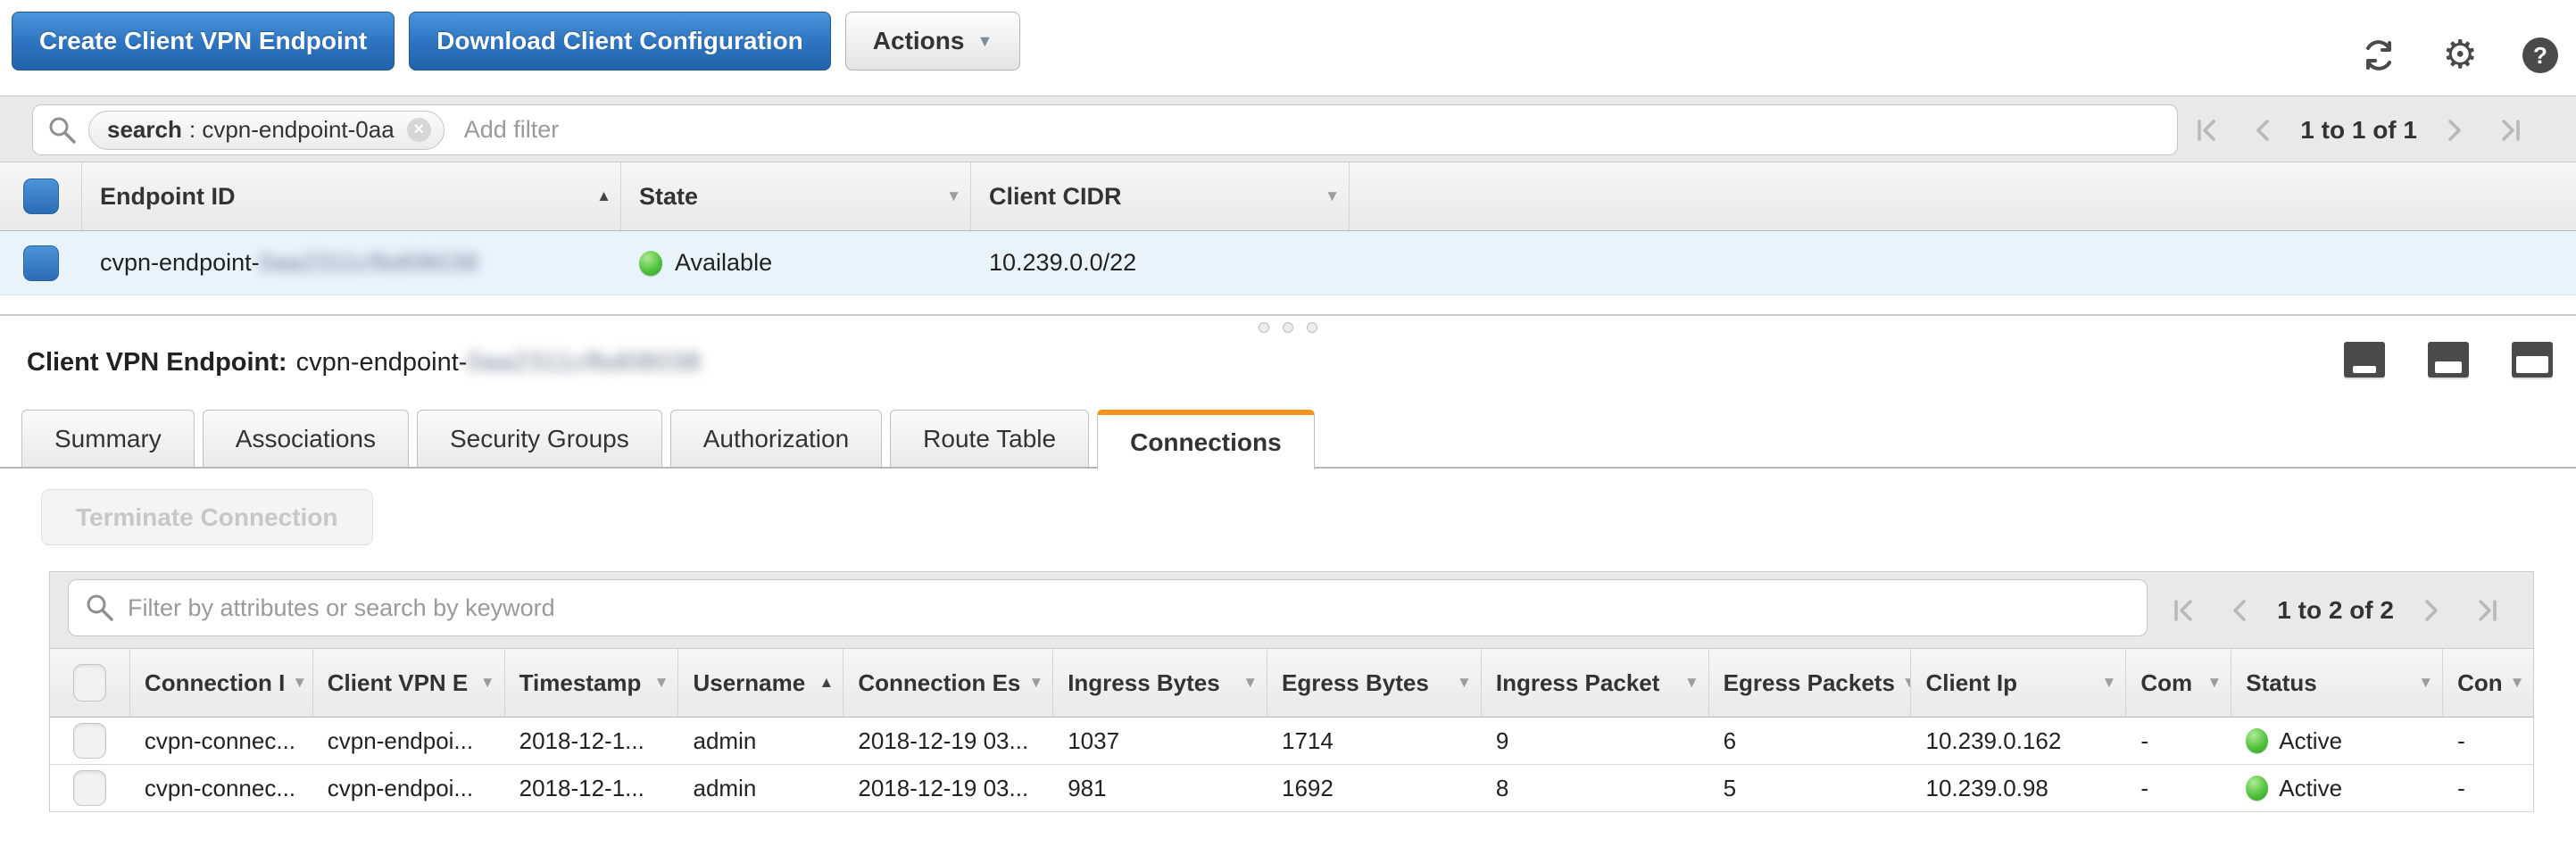 This screenshot has height=855, width=2576. What do you see at coordinates (108, 438) in the screenshot?
I see `tab-summary: Summary` at bounding box center [108, 438].